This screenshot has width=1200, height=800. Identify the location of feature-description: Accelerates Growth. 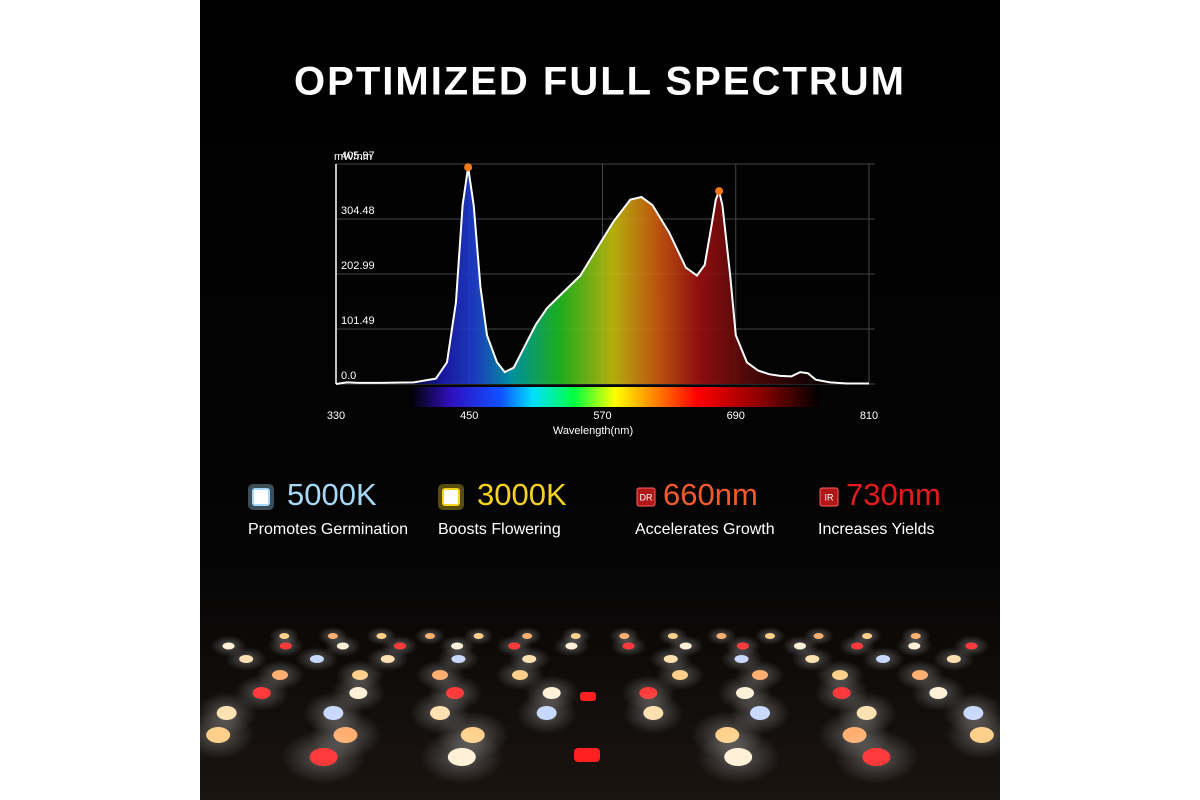
(705, 529).